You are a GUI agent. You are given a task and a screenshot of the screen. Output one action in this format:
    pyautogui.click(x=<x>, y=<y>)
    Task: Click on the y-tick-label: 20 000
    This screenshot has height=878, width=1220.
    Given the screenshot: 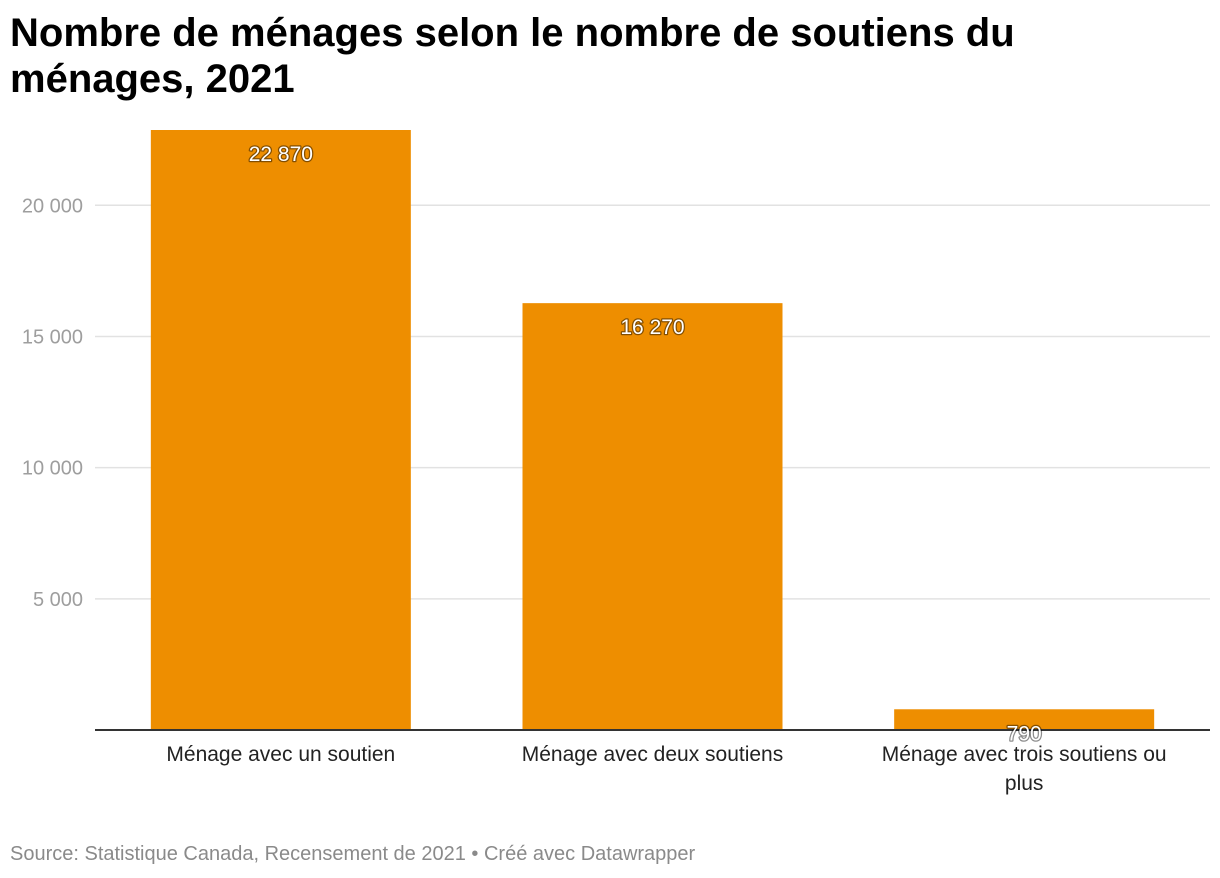 What is the action you would take?
    pyautogui.click(x=52, y=206)
    